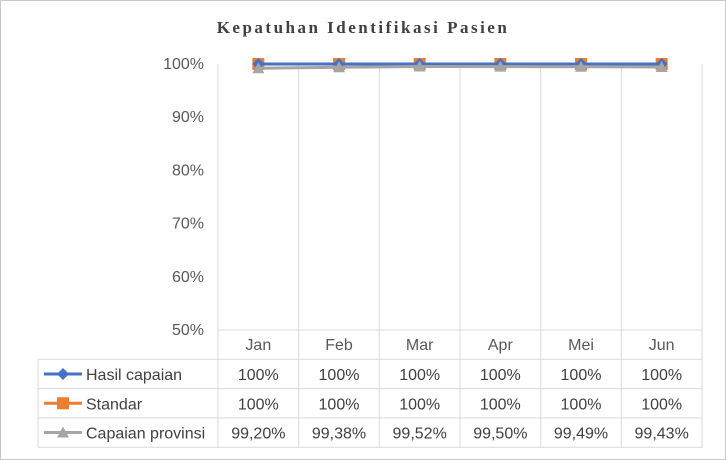 The height and width of the screenshot is (460, 726). Describe the element at coordinates (188, 170) in the screenshot. I see `y-tick-label: 80%` at that location.